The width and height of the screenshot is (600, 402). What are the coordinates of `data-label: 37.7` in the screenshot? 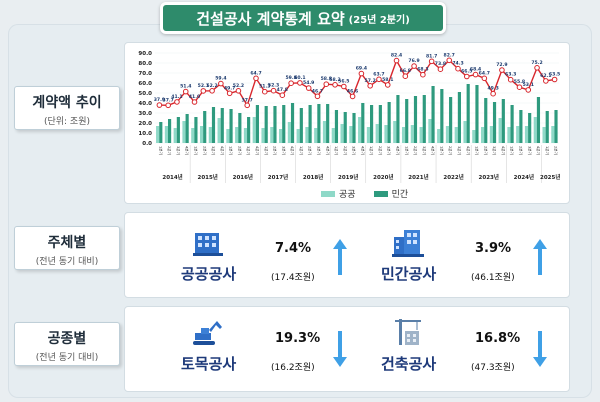 It's located at (168, 100).